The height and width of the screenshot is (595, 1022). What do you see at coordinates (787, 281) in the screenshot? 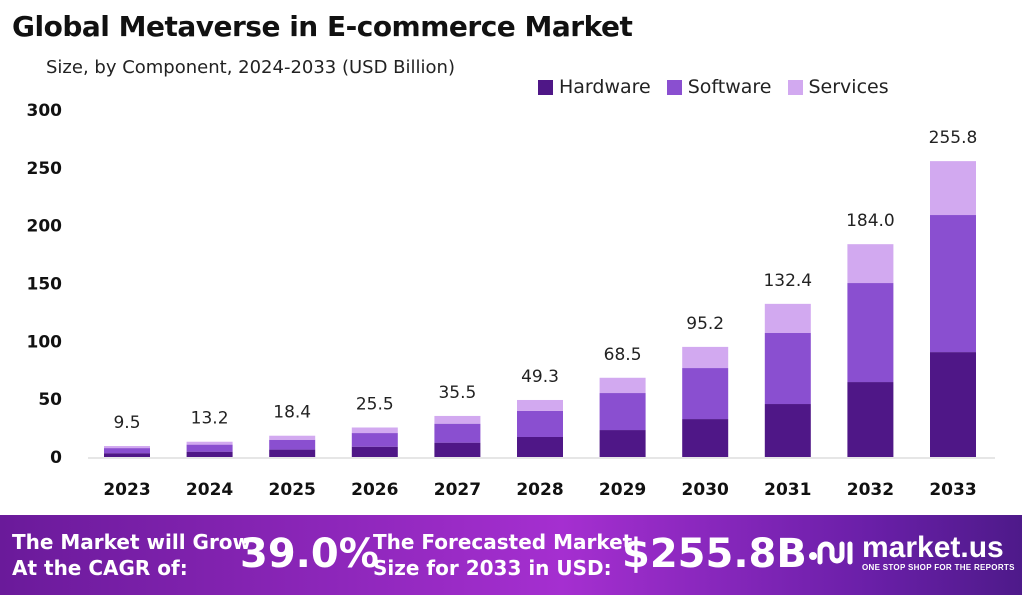
I see `data-label: 132.4` at bounding box center [787, 281].